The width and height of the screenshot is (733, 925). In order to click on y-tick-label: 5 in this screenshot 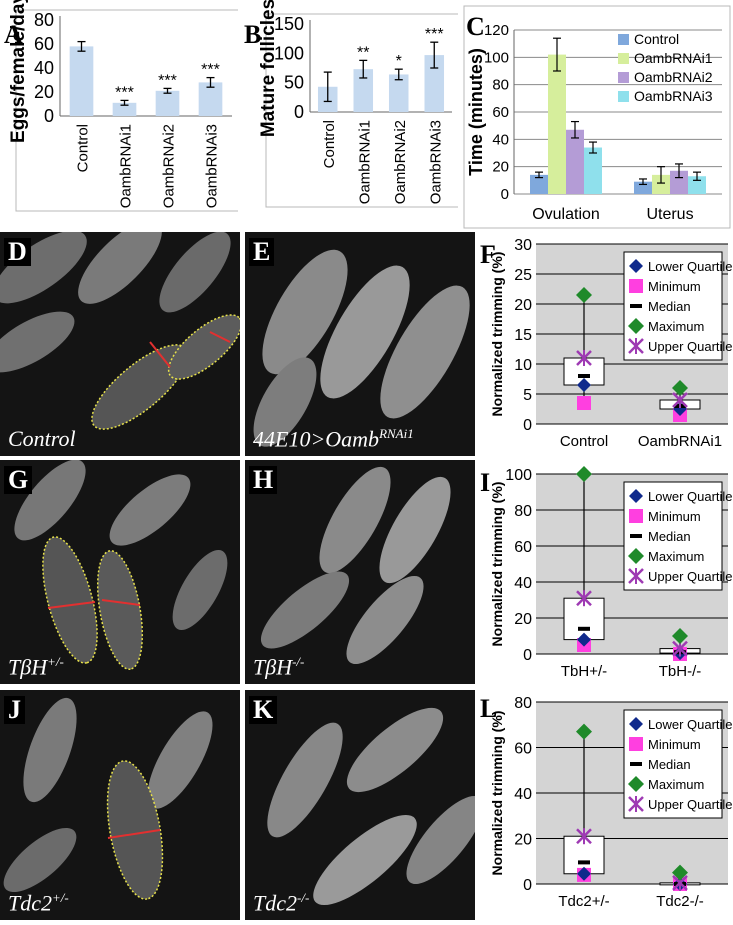, I will do `click(527, 395)`.